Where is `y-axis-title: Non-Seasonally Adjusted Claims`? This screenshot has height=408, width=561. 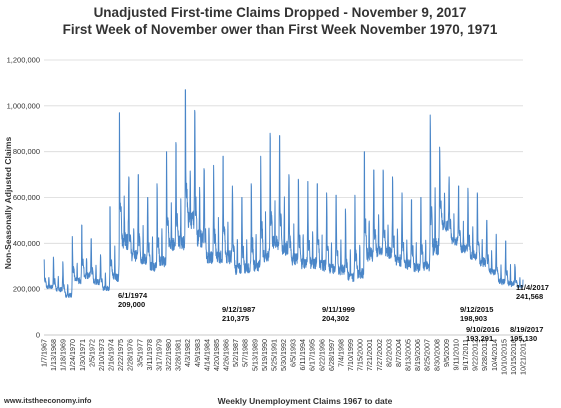 y-axis-title: Non-Seasonally Adjusted Claims is located at coordinates (8, 203).